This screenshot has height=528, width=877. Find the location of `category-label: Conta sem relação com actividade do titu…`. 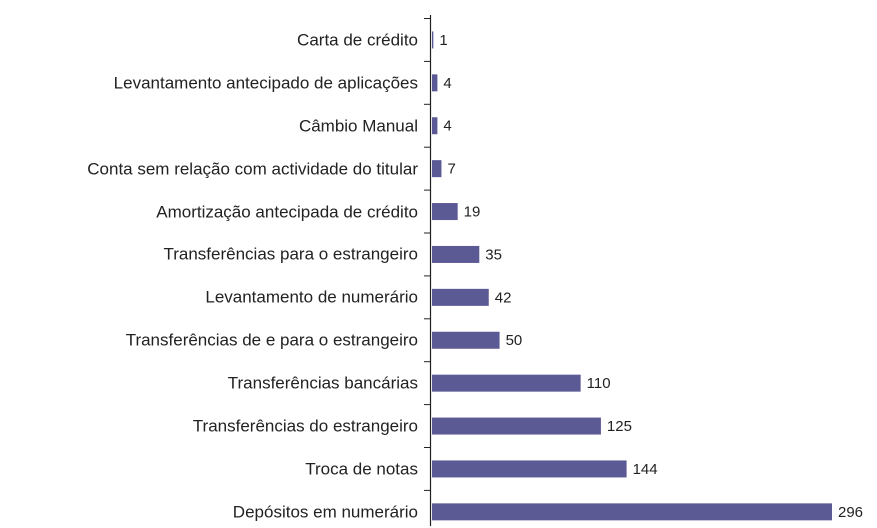

category-label: Conta sem relação com actividade do titu… is located at coordinates (252, 169).